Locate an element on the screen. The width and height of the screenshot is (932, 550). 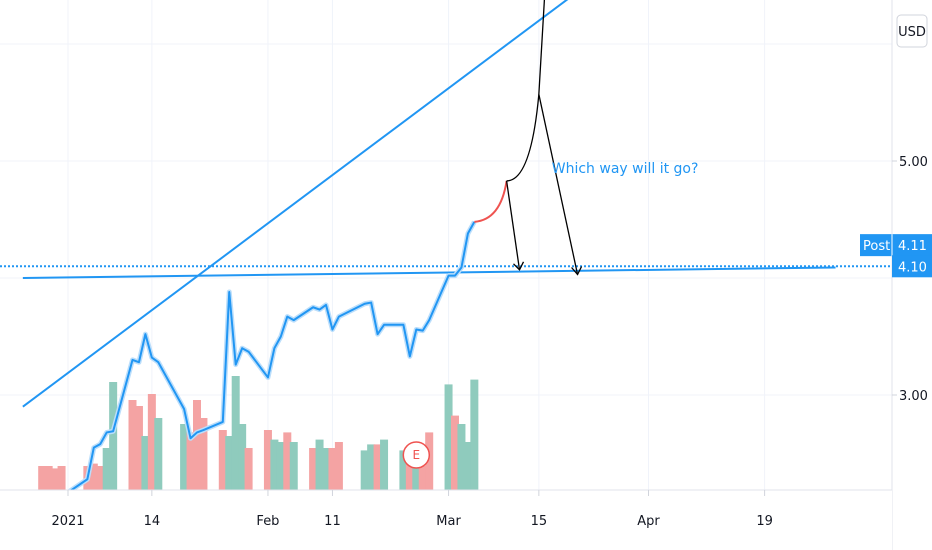
last-price-value: 4.10 is located at coordinates (912, 267).